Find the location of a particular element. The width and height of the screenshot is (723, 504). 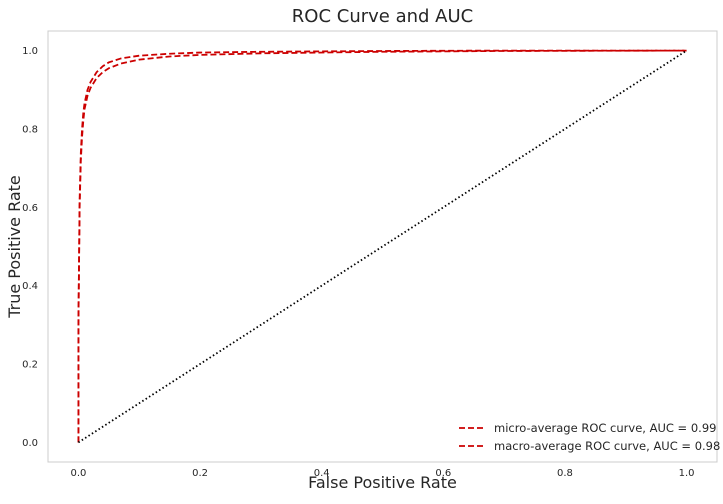

y-tick-label: 0.8 is located at coordinates (30, 129).